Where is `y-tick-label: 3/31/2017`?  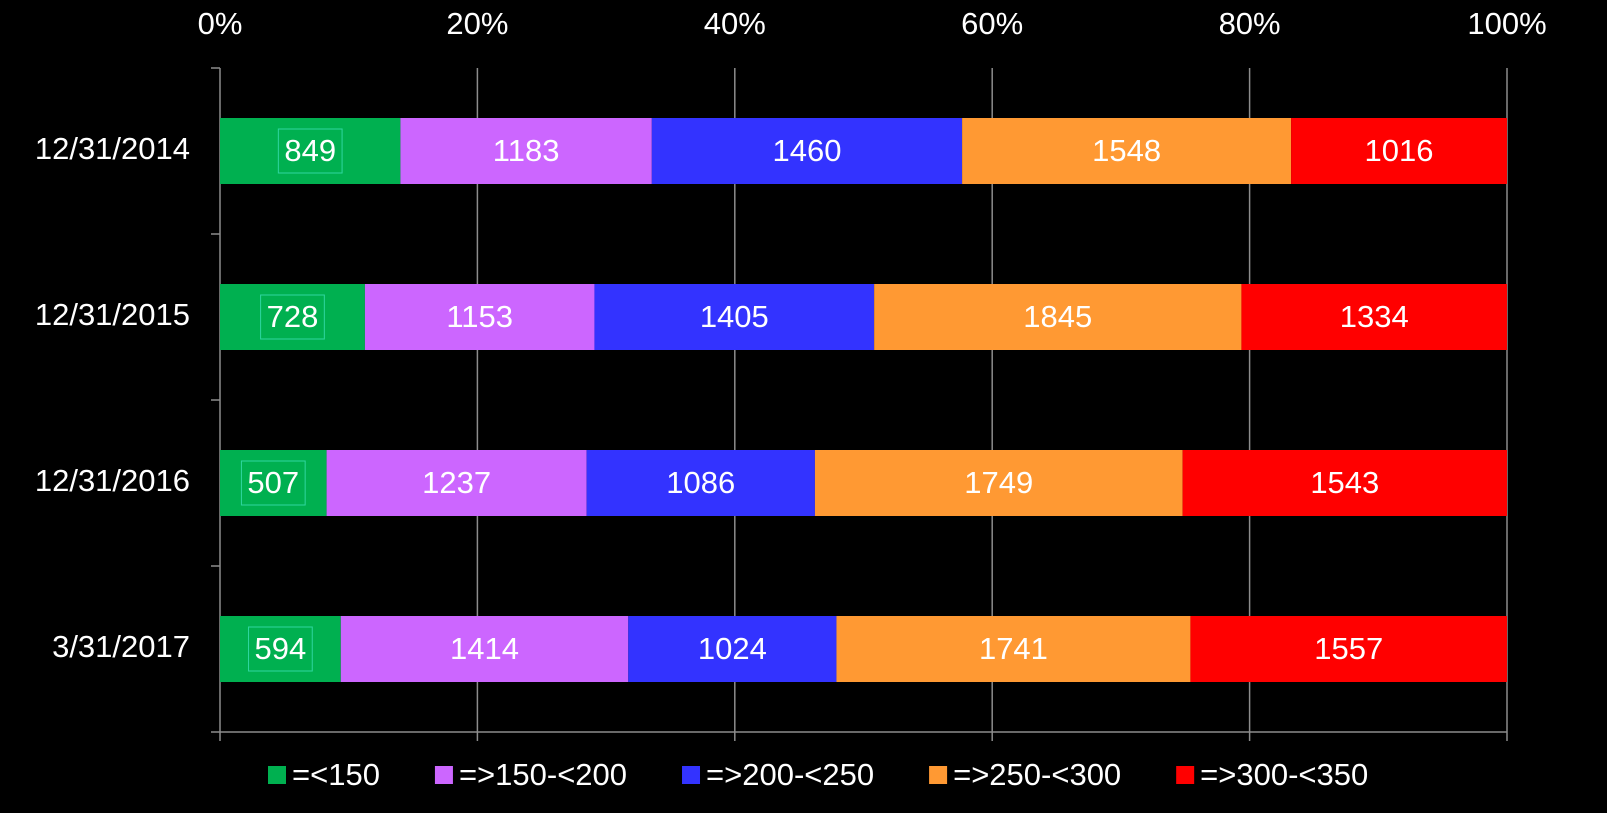 y-tick-label: 3/31/2017 is located at coordinates (121, 646).